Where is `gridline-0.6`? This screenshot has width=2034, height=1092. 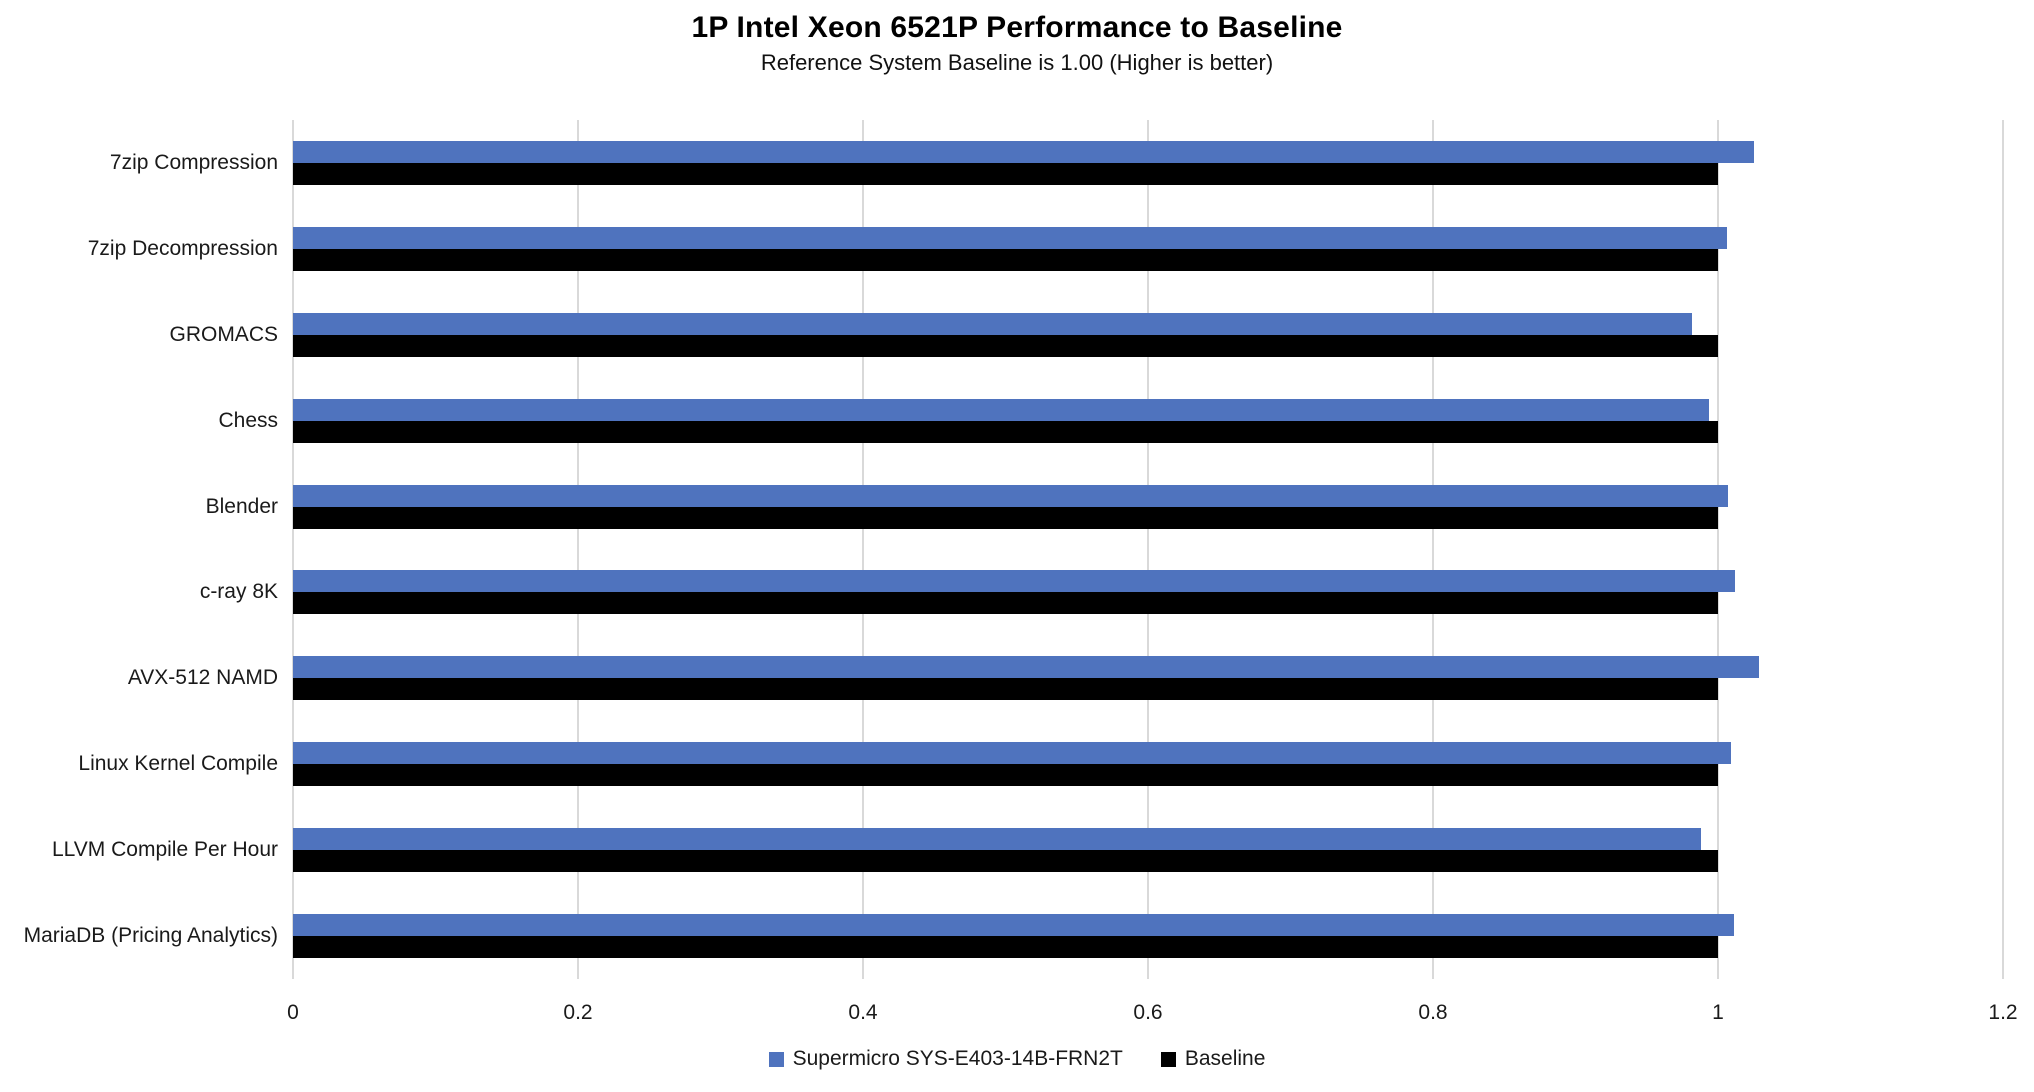 gridline-0.6 is located at coordinates (1148, 549).